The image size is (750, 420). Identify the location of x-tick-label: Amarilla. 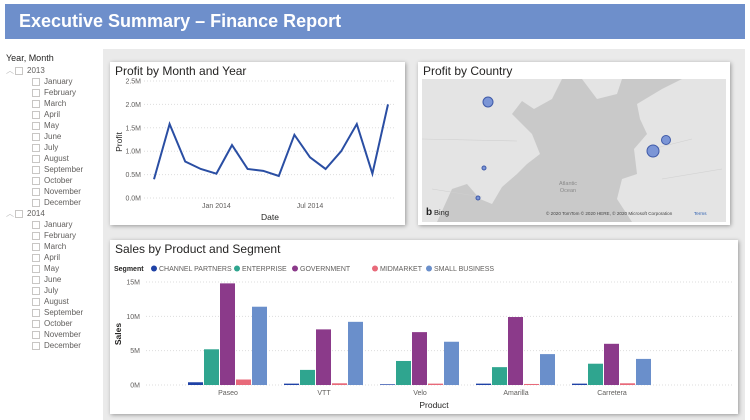
(515, 393).